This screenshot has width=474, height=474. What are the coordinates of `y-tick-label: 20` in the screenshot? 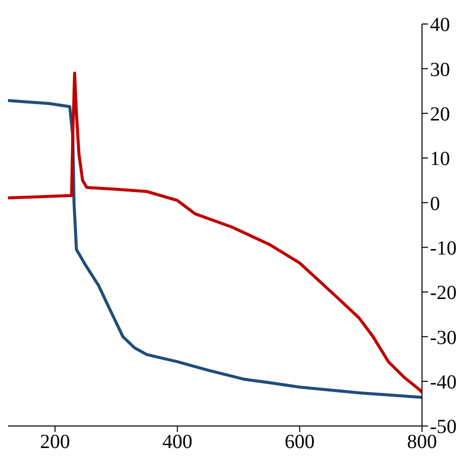 It's located at (440, 114).